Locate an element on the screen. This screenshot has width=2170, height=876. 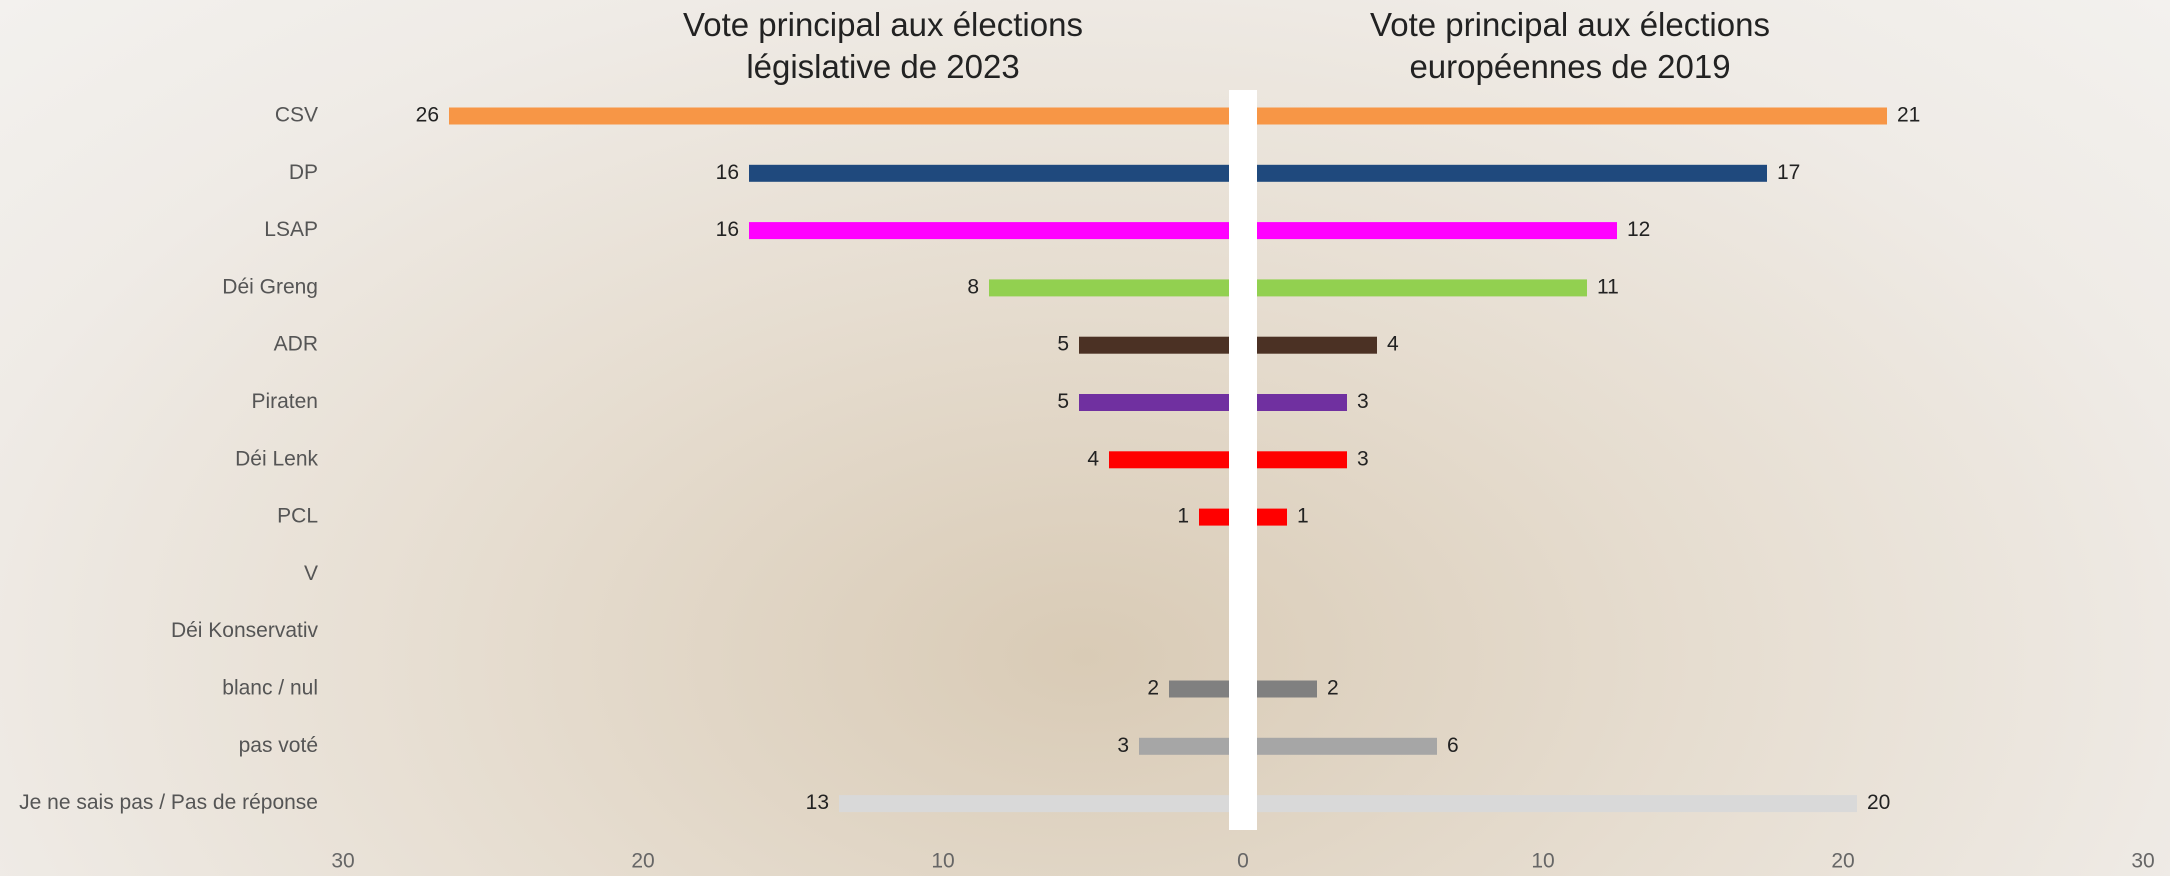
category-label: ADR is located at coordinates (296, 344).